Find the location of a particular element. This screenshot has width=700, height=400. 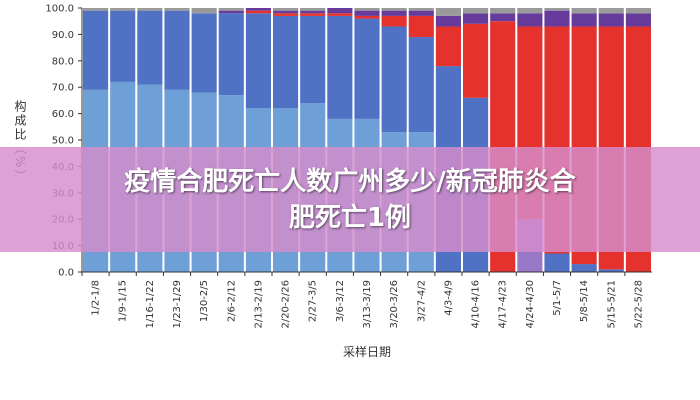

x-tick-label: 3/13-3/19 is located at coordinates (367, 304).